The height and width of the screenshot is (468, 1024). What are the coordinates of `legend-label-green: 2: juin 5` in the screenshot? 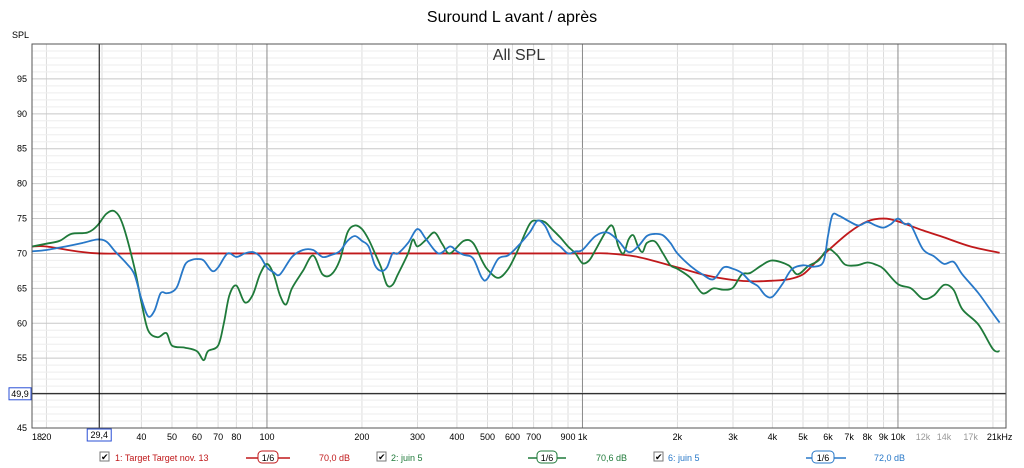 It's located at (407, 458).